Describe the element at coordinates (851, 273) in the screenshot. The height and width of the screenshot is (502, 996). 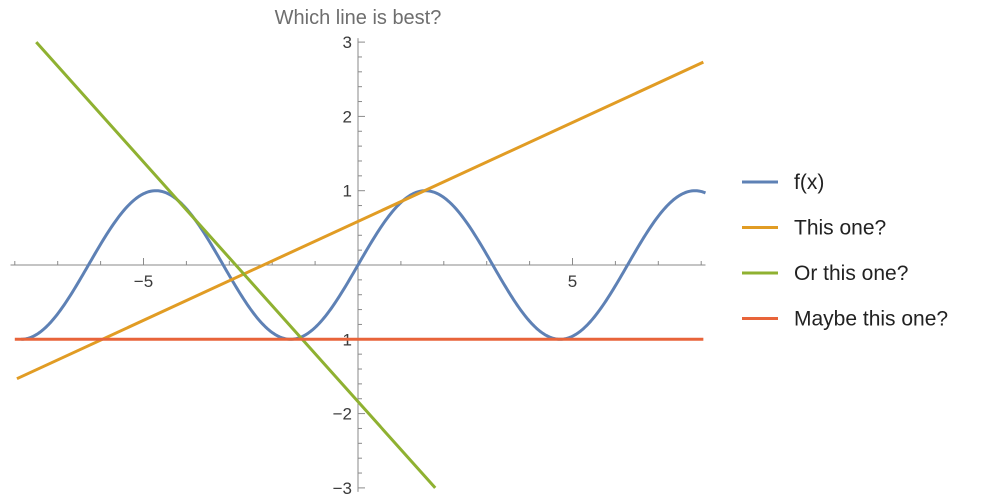
I see `legend-label: Or this one?` at that location.